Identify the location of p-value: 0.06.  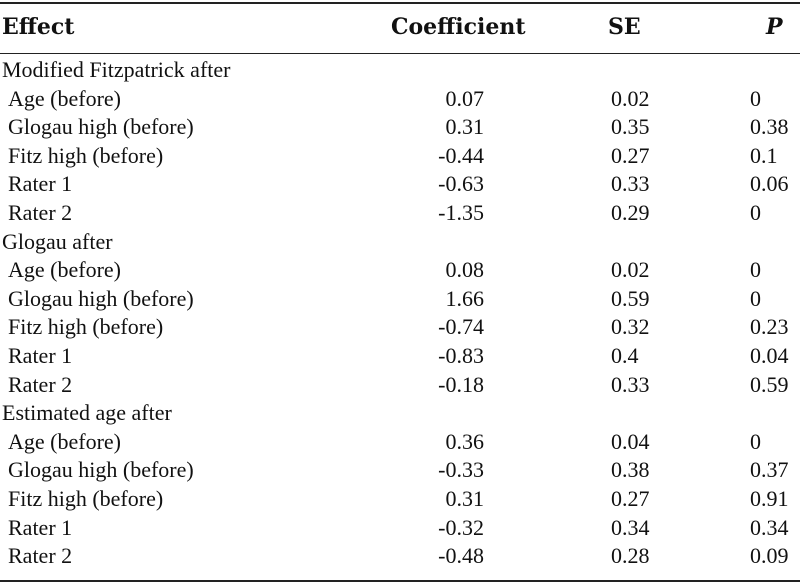
(769, 184).